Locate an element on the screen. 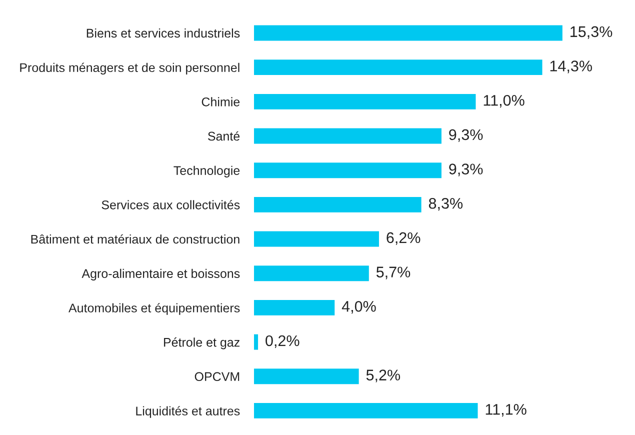  y-tick-label: Services aux collectivités is located at coordinates (171, 205).